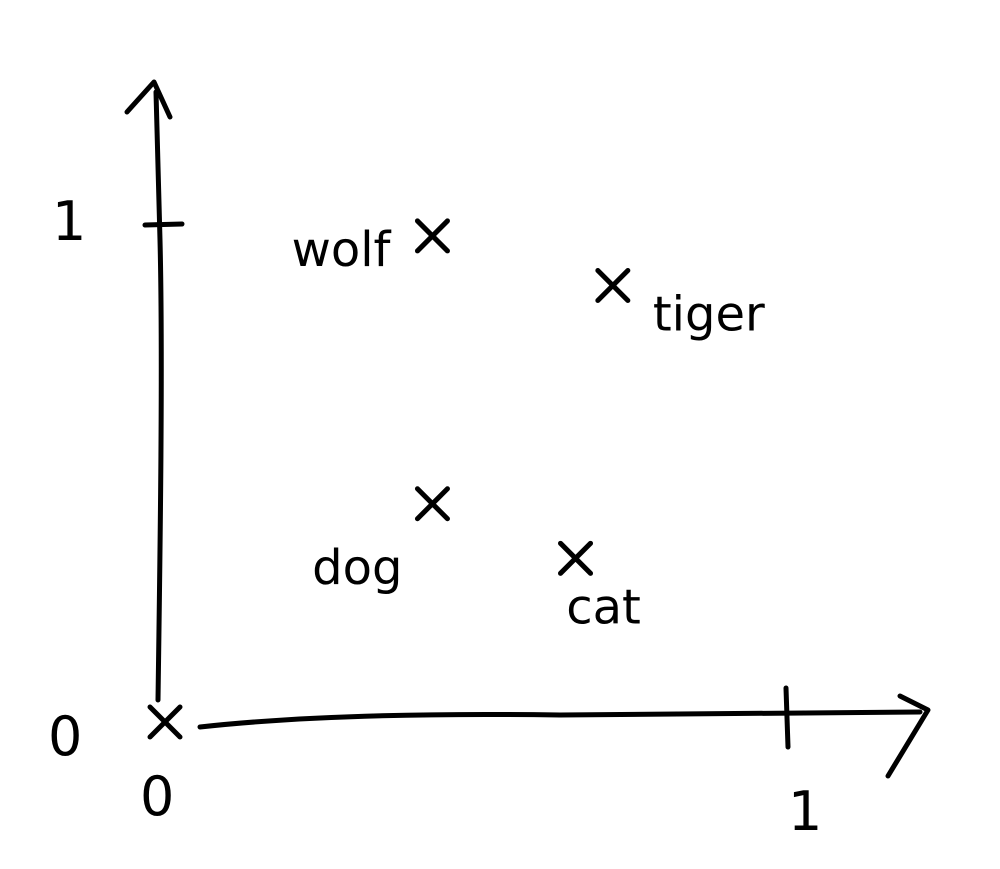 The width and height of the screenshot is (1000, 869). What do you see at coordinates (69, 221) in the screenshot?
I see `y-tick-label-1: 1` at bounding box center [69, 221].